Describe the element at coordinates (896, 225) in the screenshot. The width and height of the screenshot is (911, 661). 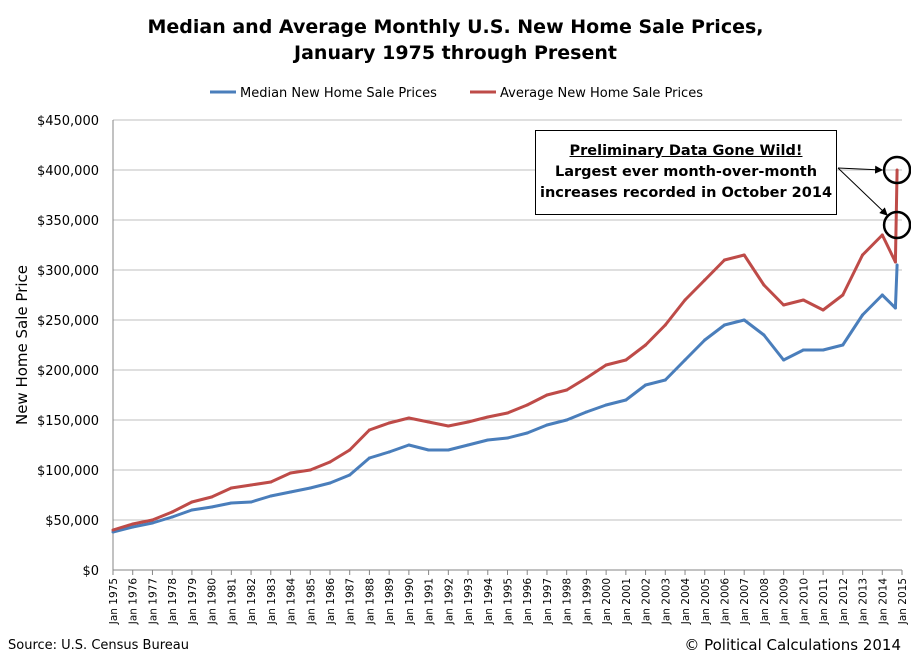
I see `highlight-circle-median` at that location.